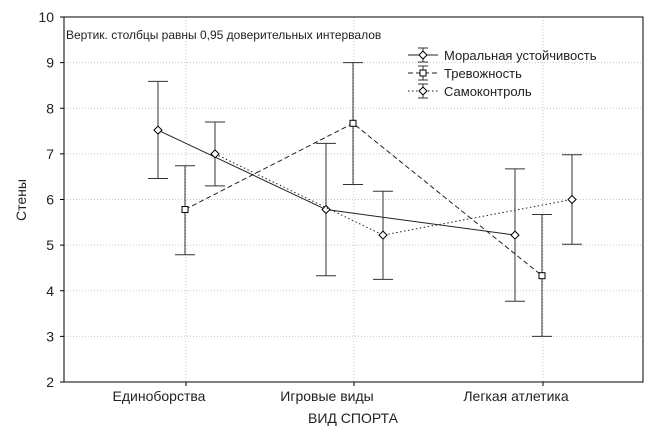 Image resolution: width=655 pixels, height=437 pixels. I want to click on legend-item: Тревожность, so click(465, 73).